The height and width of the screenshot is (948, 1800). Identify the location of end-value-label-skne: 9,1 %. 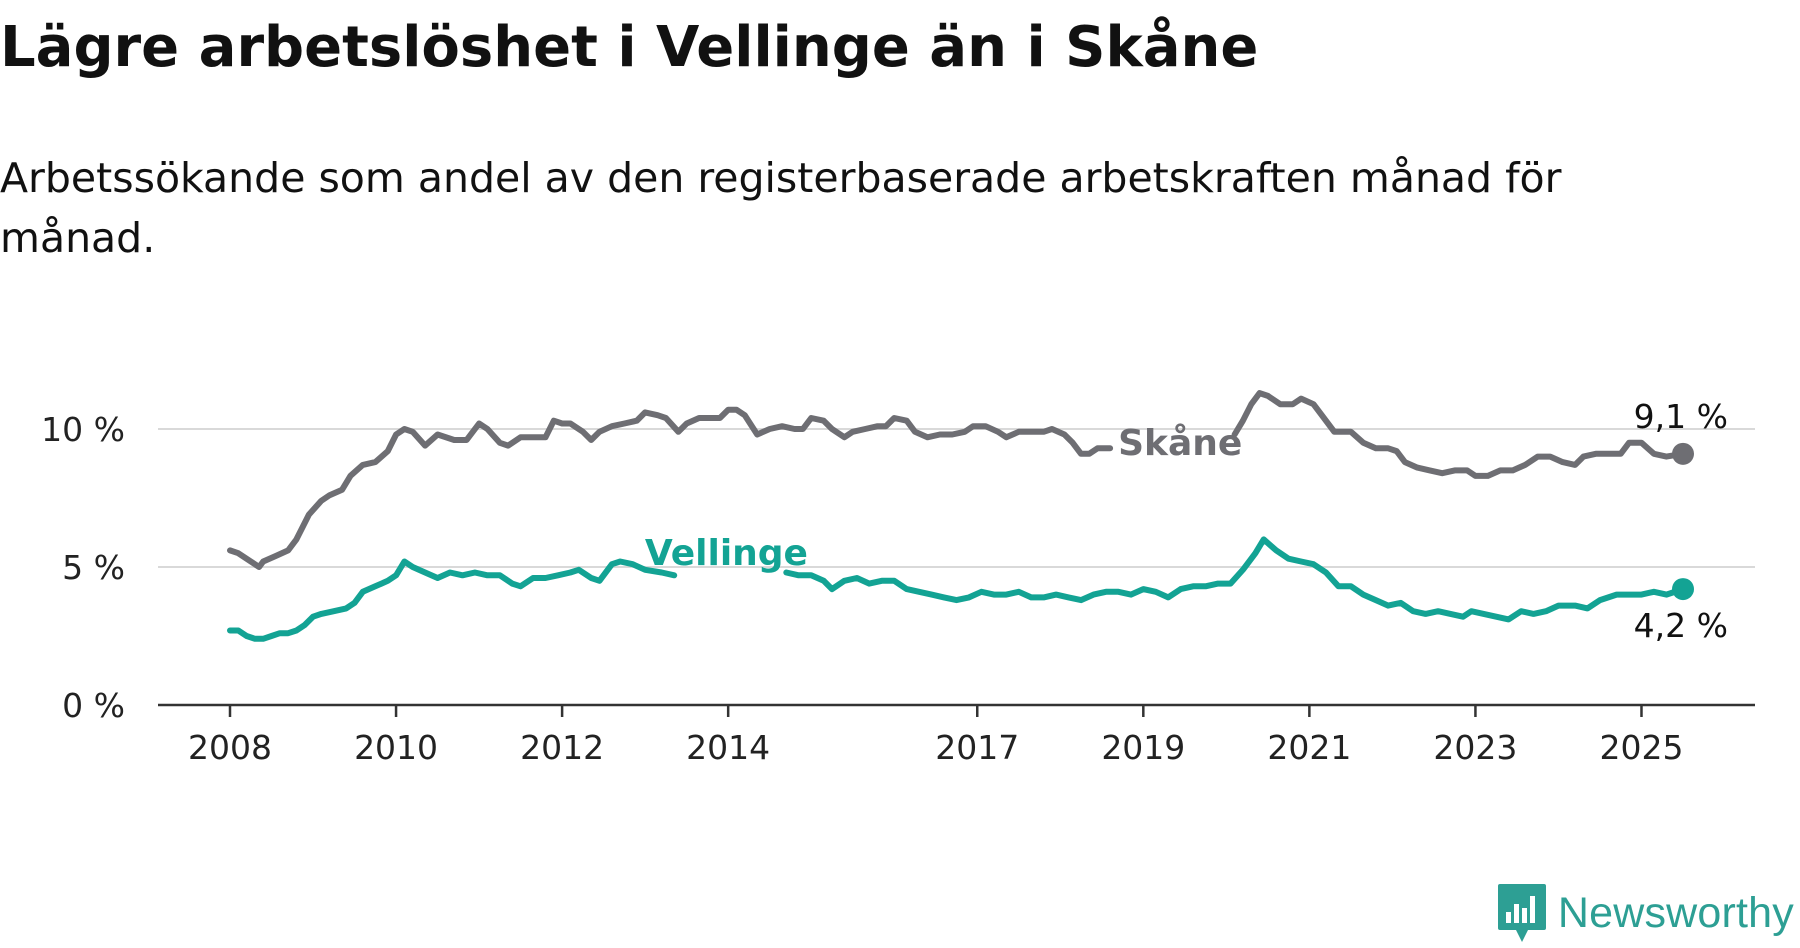
(1681, 416).